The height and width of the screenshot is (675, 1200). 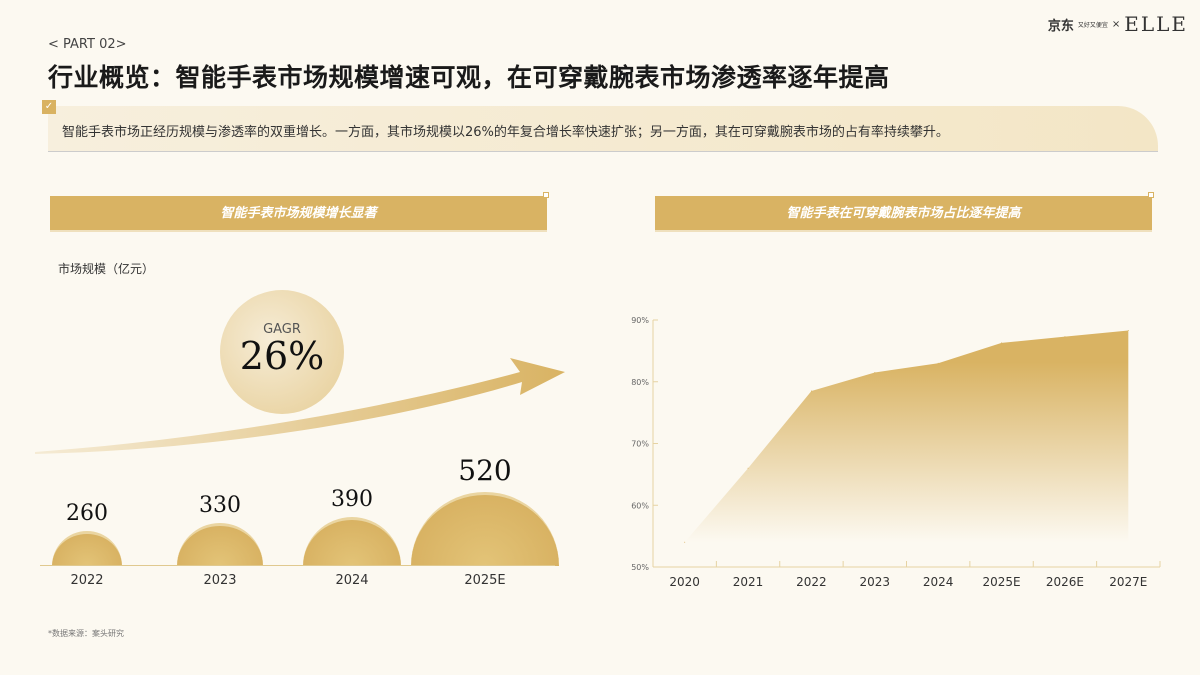 What do you see at coordinates (106, 269) in the screenshot?
I see `unit-label: 市场规模（亿元）` at bounding box center [106, 269].